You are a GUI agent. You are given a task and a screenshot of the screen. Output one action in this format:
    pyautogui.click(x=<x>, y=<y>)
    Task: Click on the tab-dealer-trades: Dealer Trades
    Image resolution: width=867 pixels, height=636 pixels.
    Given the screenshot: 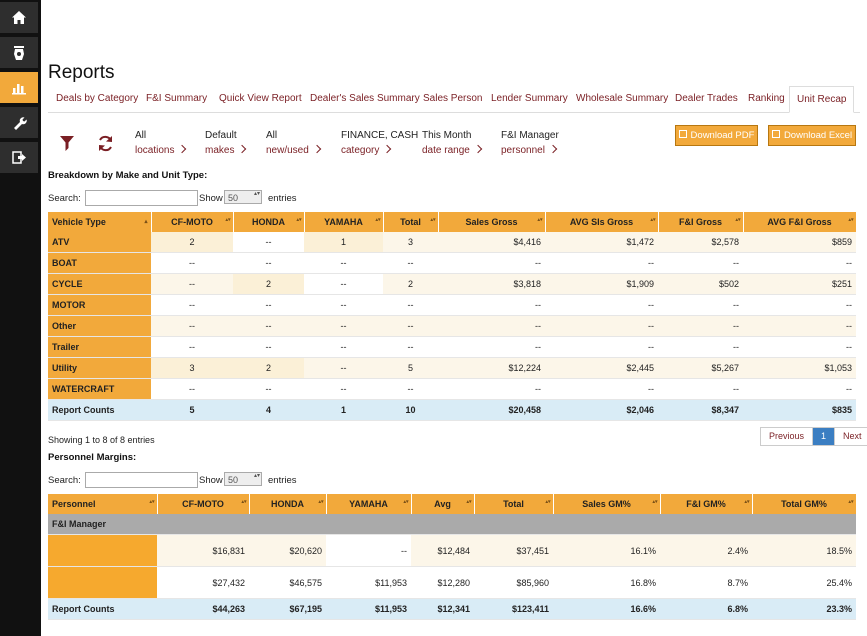 What is the action you would take?
    pyautogui.click(x=706, y=98)
    